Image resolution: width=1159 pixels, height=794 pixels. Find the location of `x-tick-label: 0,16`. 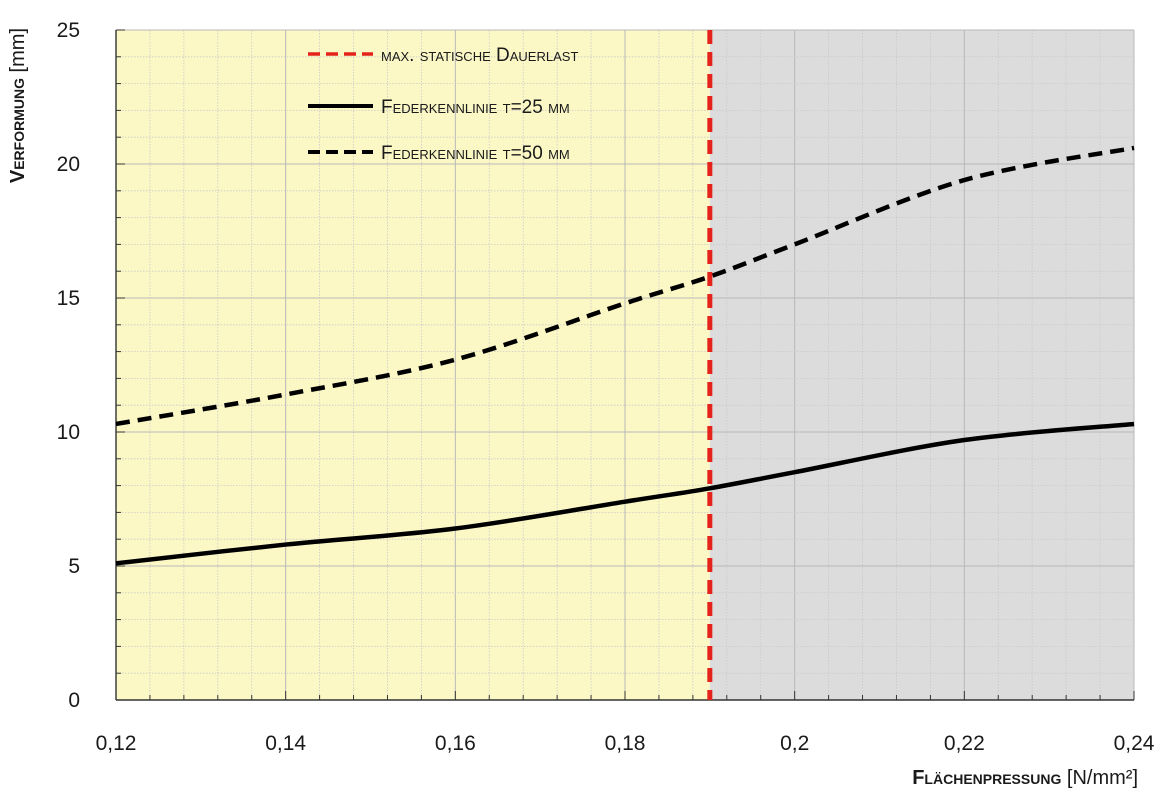

x-tick-label: 0,16 is located at coordinates (455, 743).